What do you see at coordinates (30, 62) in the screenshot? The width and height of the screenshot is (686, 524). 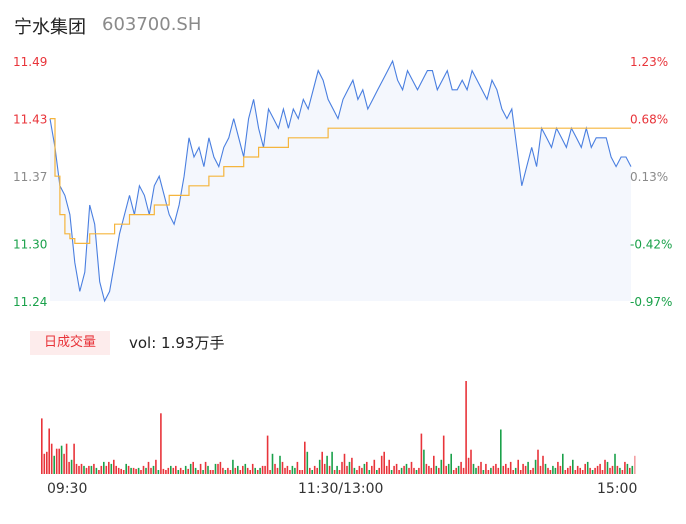 I see `price-tick-label: 11.49` at bounding box center [30, 62].